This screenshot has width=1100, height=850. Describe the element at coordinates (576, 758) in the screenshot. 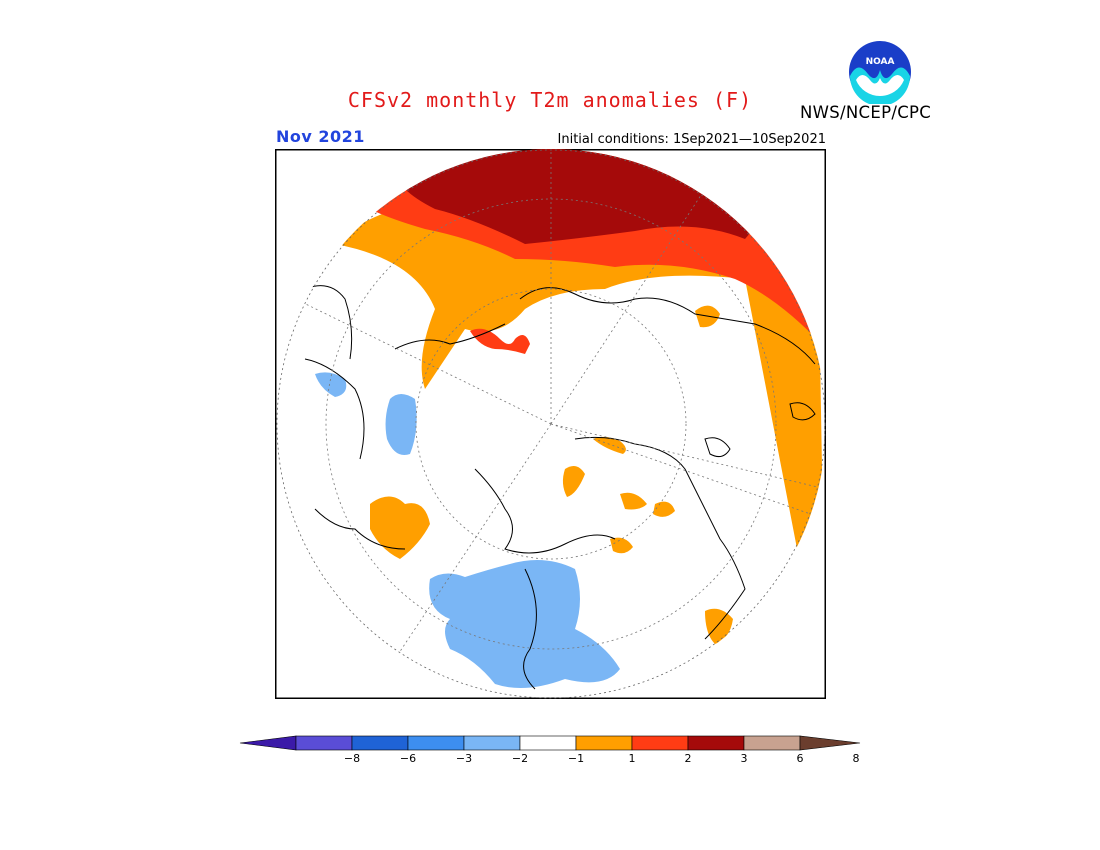

I see `colorbar-tick-label: −1` at that location.